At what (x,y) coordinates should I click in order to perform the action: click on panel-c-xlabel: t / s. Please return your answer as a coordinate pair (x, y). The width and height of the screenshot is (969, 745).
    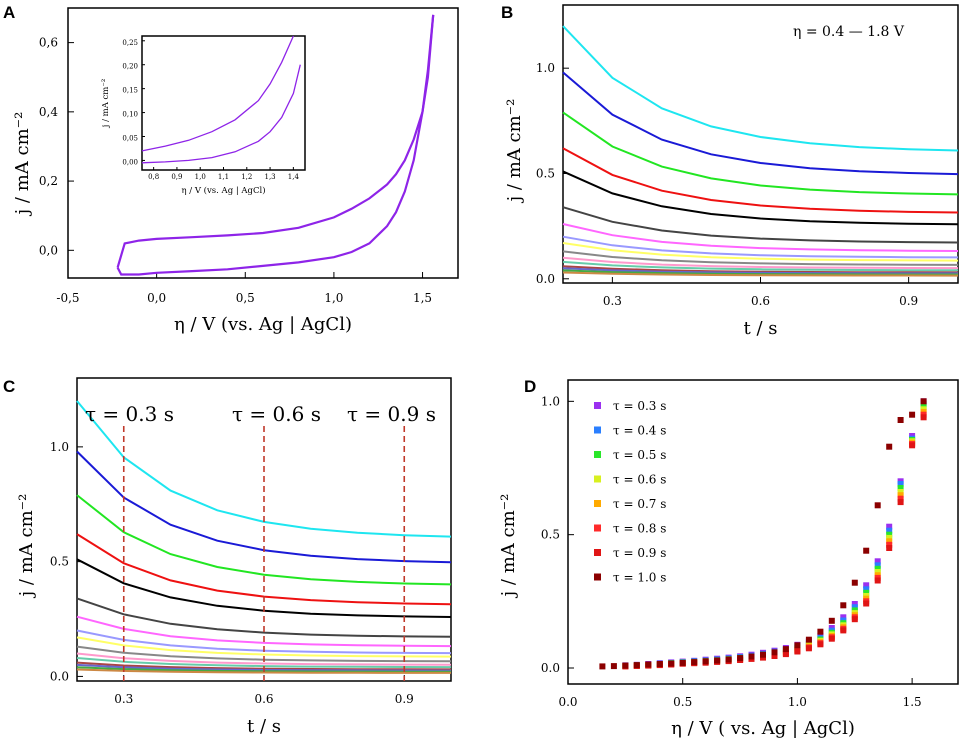
    Looking at the image, I should click on (264, 726).